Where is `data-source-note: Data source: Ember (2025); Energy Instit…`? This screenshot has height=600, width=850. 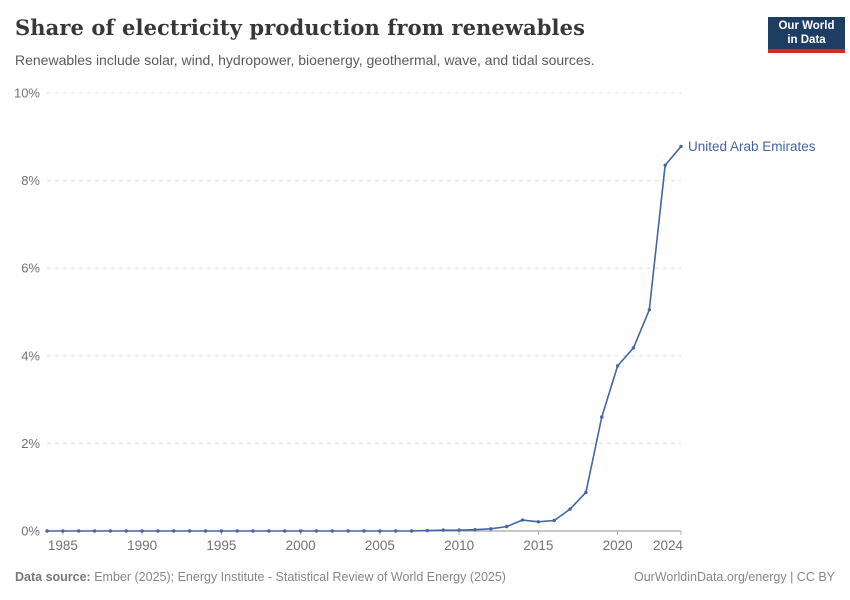
data-source-note: Data source: Ember (2025); Energy Instit… is located at coordinates (260, 577).